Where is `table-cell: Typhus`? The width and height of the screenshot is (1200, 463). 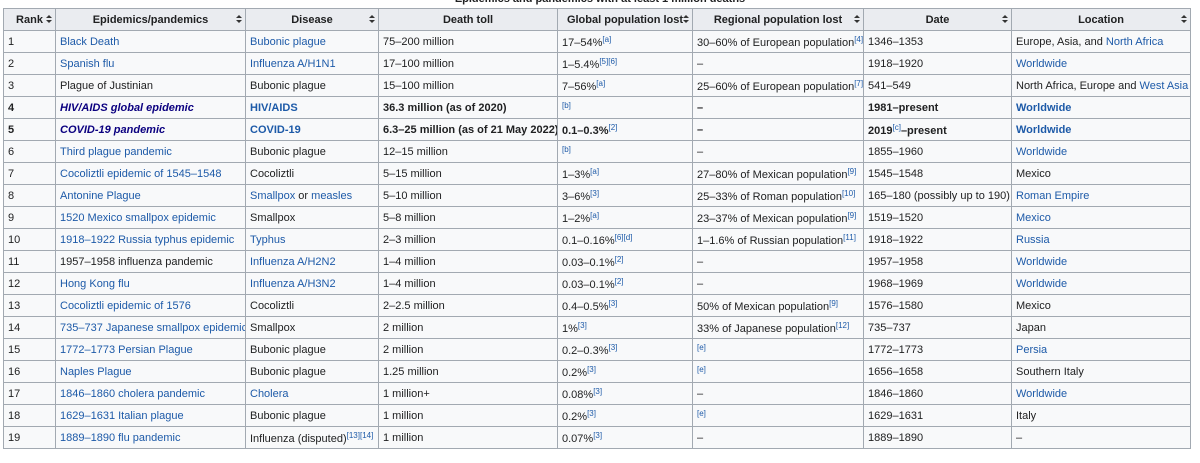 table-cell: Typhus is located at coordinates (312, 239).